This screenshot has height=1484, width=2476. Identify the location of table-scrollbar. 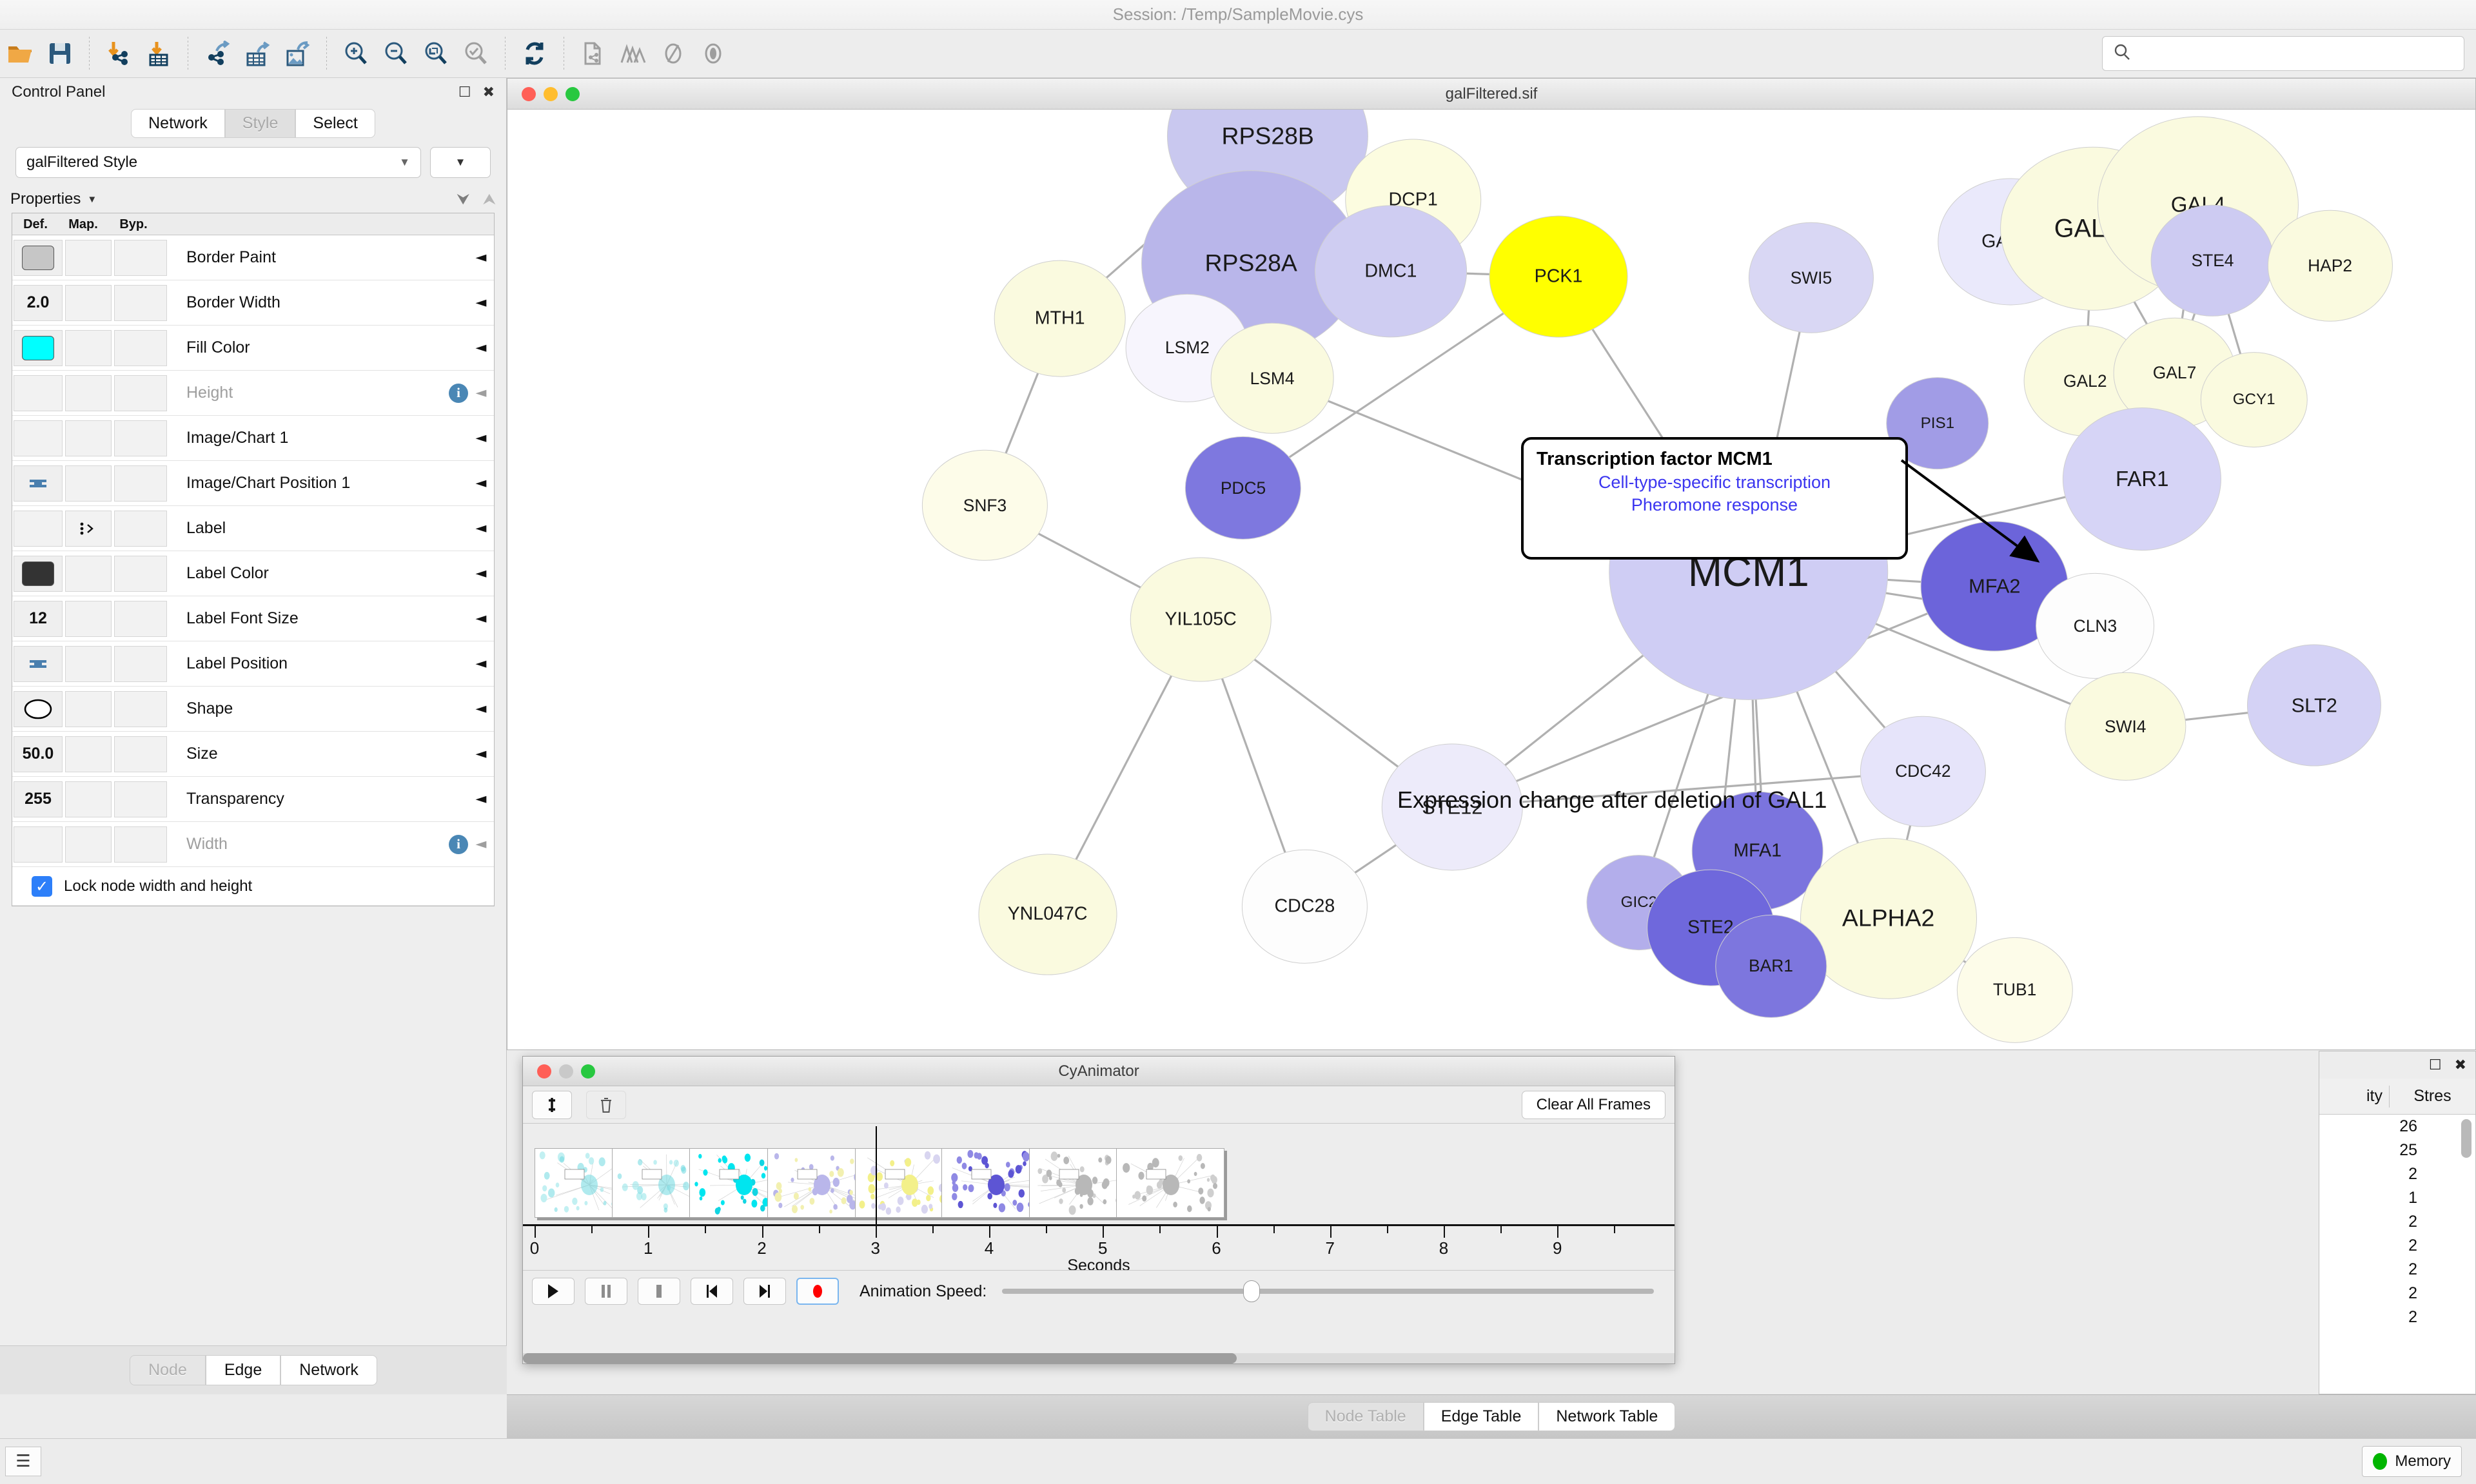
(2466, 1138).